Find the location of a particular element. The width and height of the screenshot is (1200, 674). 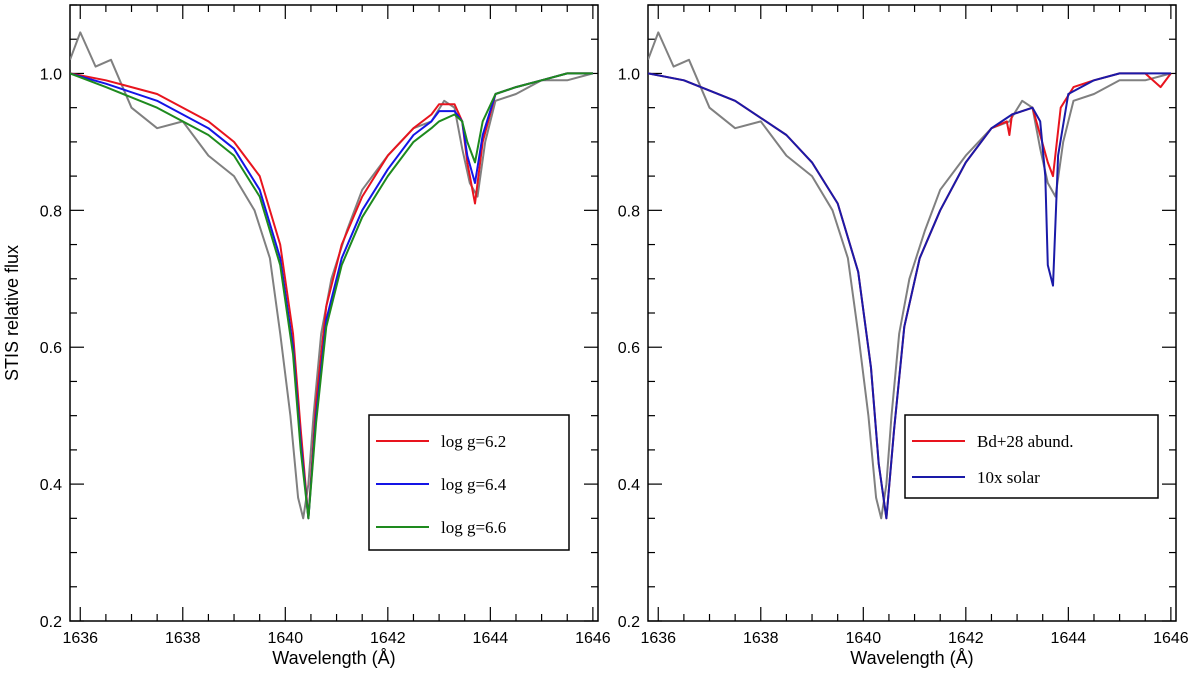

legend-label: Bd+28 abund. is located at coordinates (1025, 441).